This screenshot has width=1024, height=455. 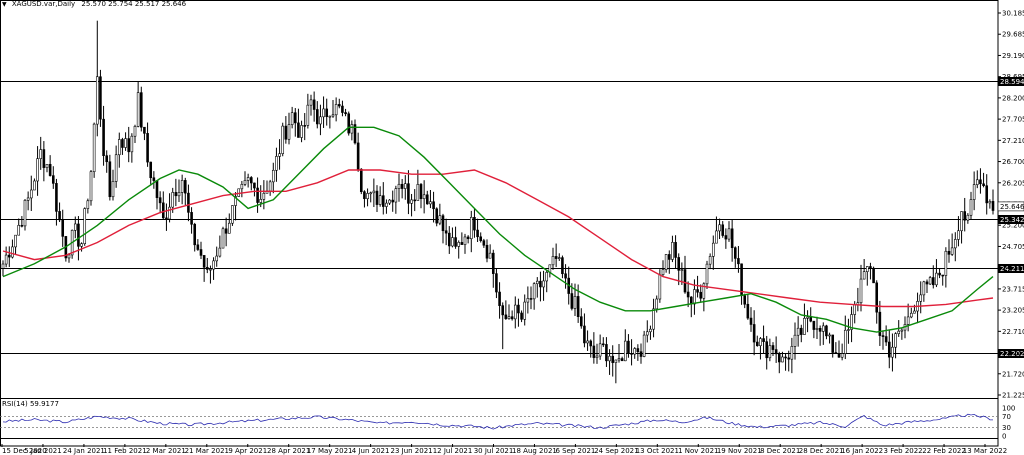 I want to click on y-tick-label: 23.205, so click(x=1013, y=311).